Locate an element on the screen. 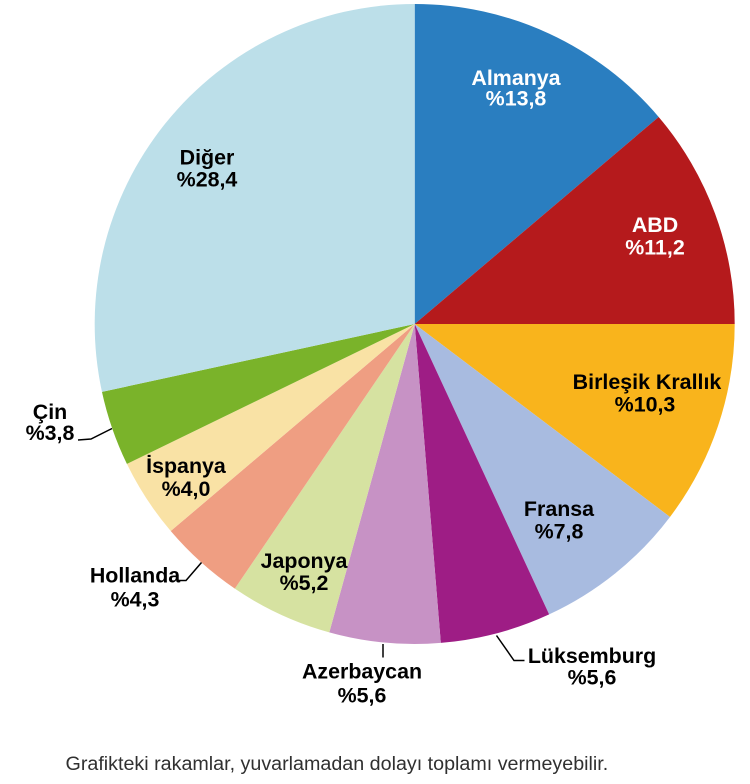  svg-text: %4,3 is located at coordinates (135, 599).